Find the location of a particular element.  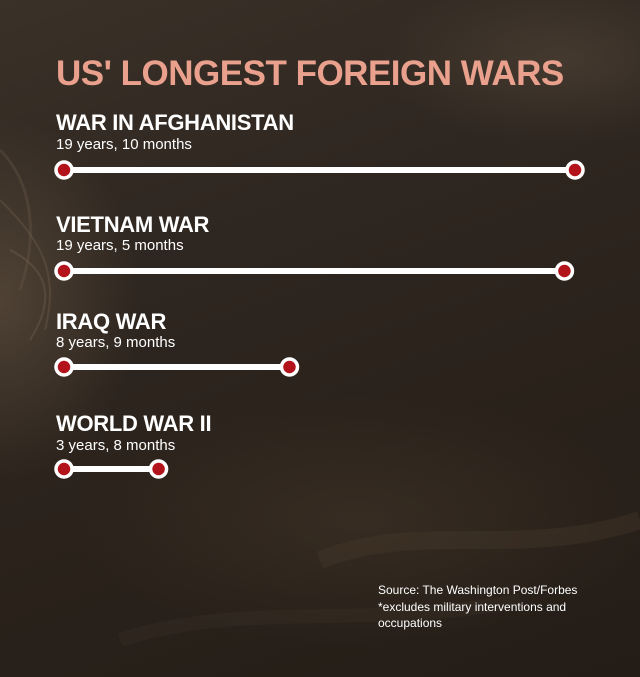

start-marker-vietnam is located at coordinates (64, 271).